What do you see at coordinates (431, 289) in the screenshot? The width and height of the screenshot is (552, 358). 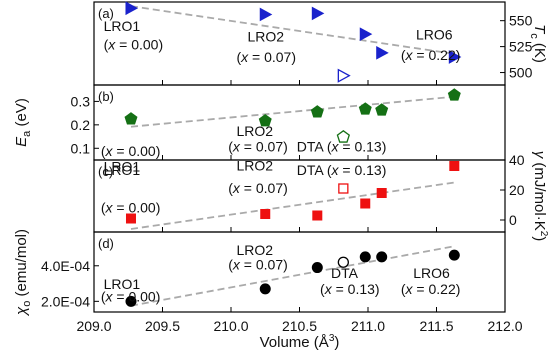 I see `panel-4-annotation: (x = 0.22)` at bounding box center [431, 289].